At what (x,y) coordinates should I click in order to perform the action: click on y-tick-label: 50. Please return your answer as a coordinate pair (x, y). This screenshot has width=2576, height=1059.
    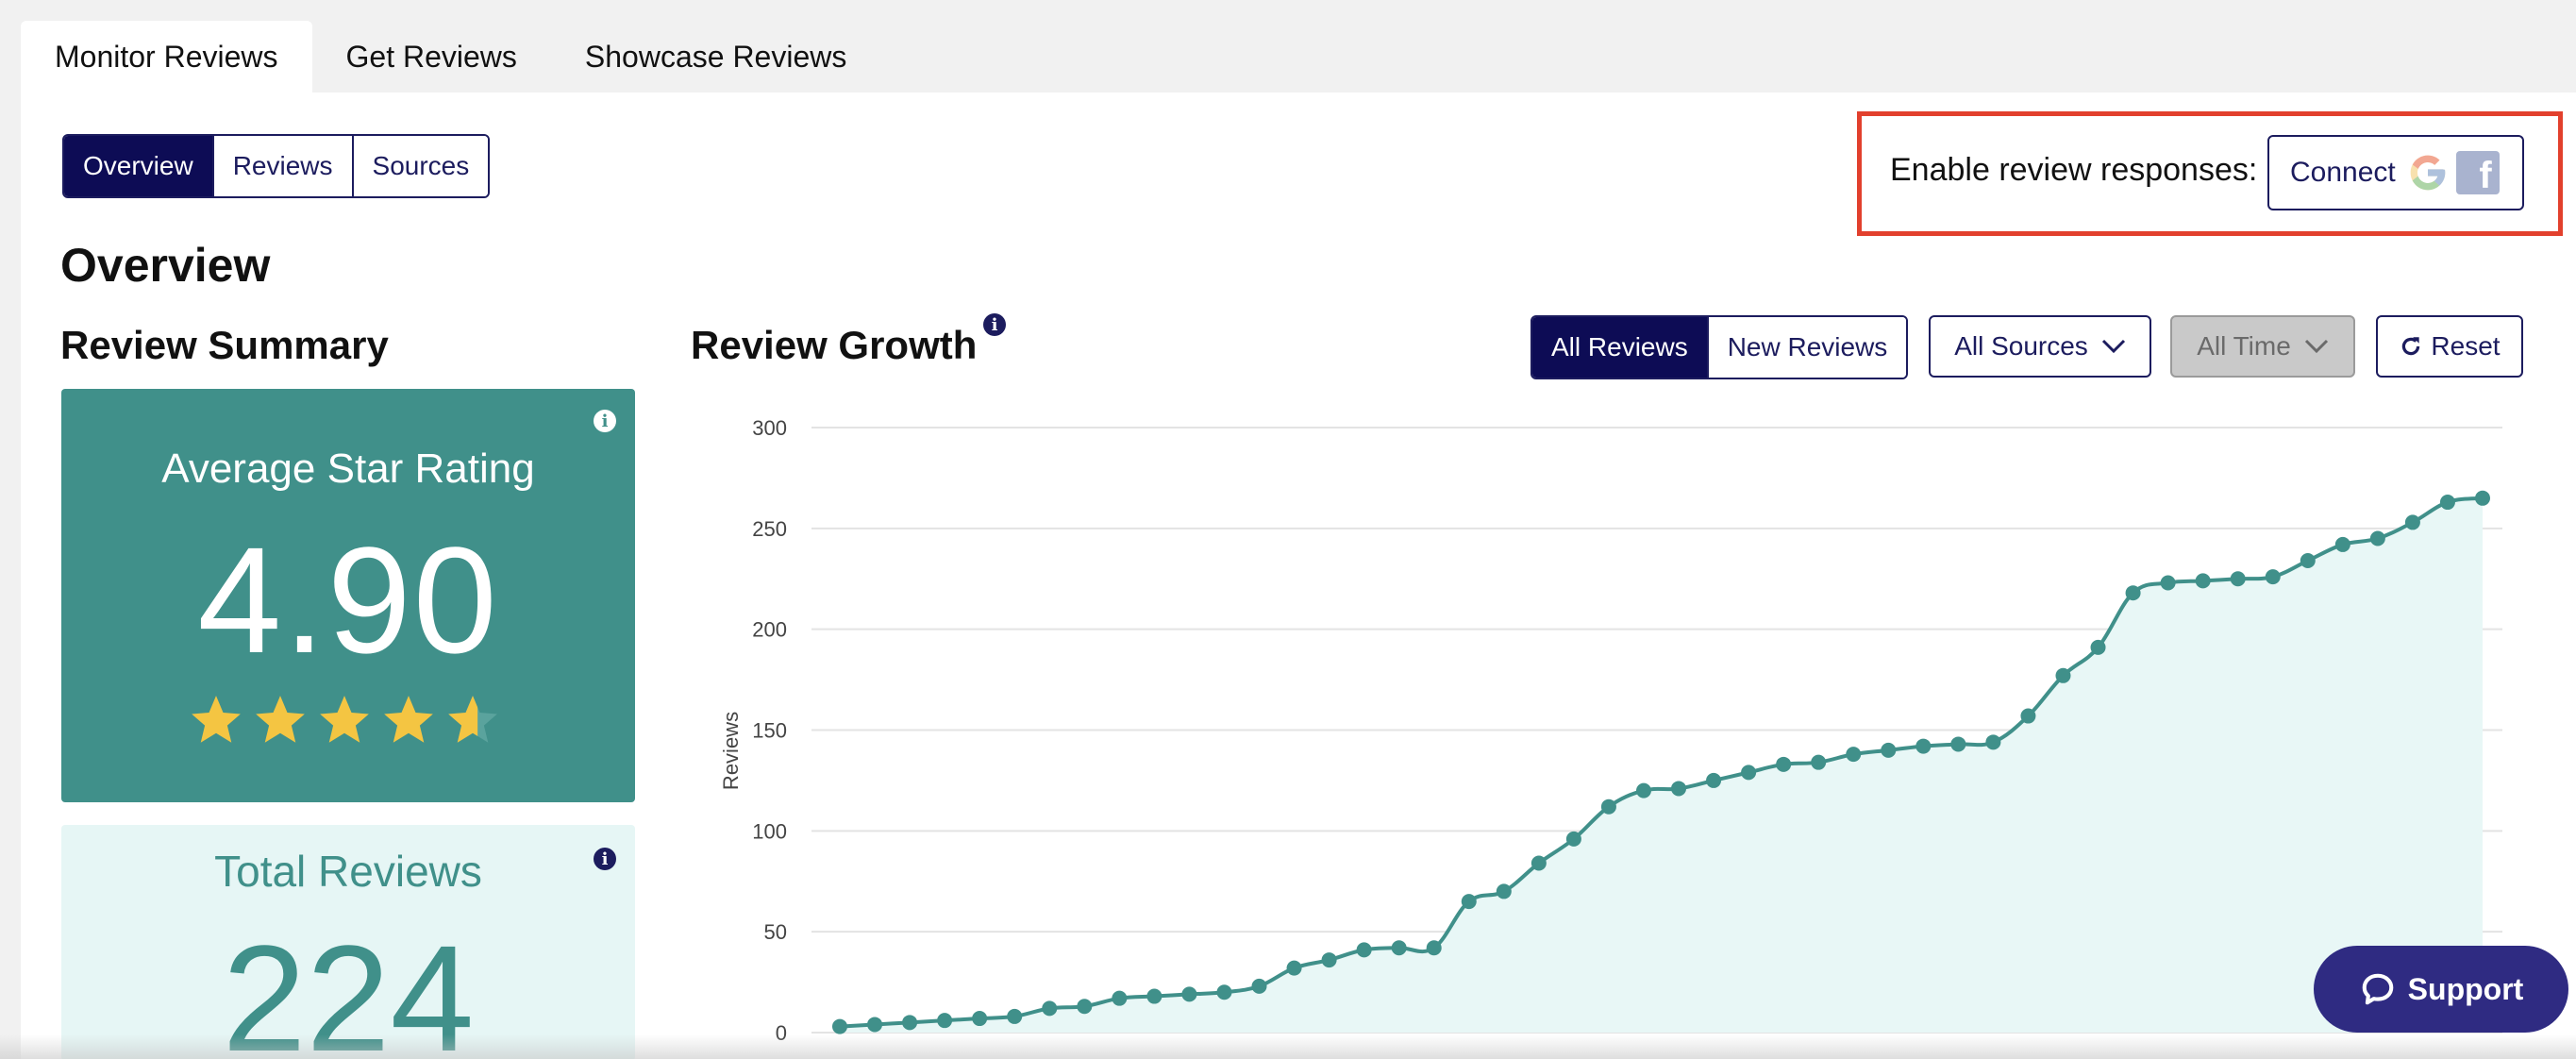
    Looking at the image, I should click on (775, 932).